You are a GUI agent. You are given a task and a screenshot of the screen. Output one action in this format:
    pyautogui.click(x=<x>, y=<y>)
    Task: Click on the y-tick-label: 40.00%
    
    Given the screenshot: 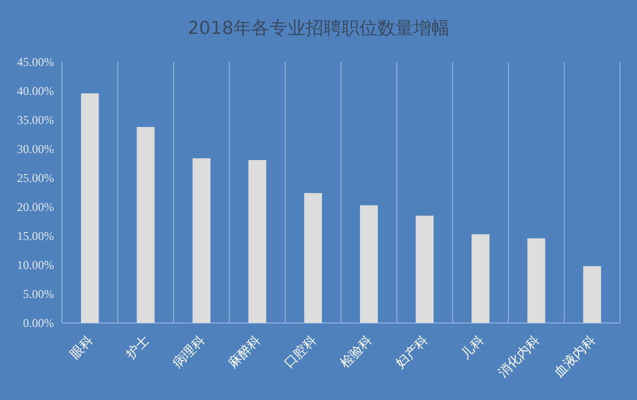 What is the action you would take?
    pyautogui.click(x=35, y=91)
    